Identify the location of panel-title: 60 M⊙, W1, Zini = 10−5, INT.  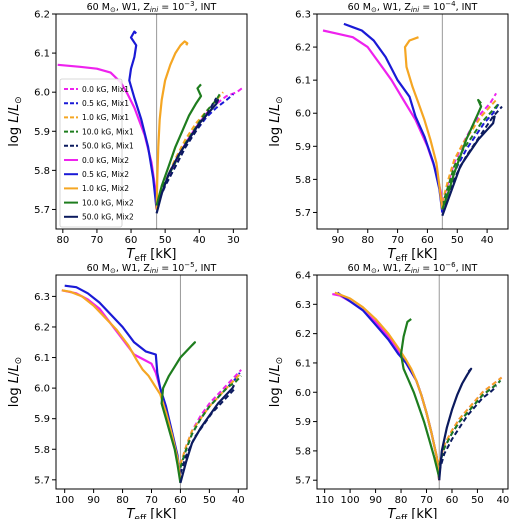
(152, 268).